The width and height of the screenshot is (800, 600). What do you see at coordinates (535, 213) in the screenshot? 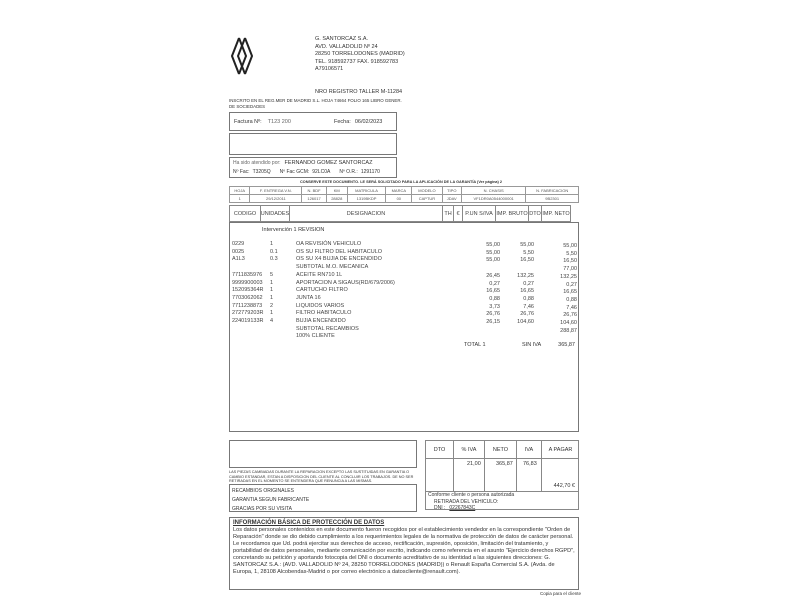
I see `column-header-dto: DTO` at bounding box center [535, 213].